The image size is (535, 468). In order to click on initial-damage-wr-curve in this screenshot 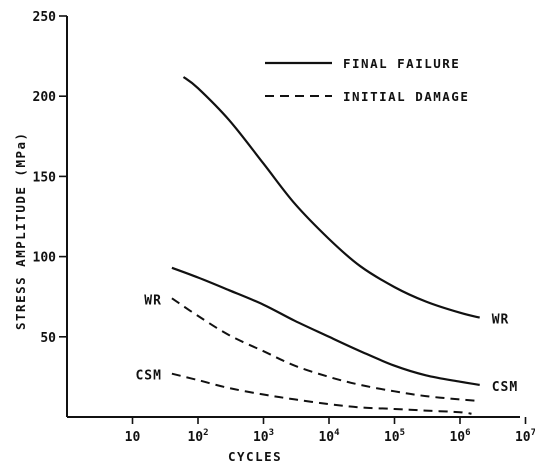, I will do `click(325, 349)`.